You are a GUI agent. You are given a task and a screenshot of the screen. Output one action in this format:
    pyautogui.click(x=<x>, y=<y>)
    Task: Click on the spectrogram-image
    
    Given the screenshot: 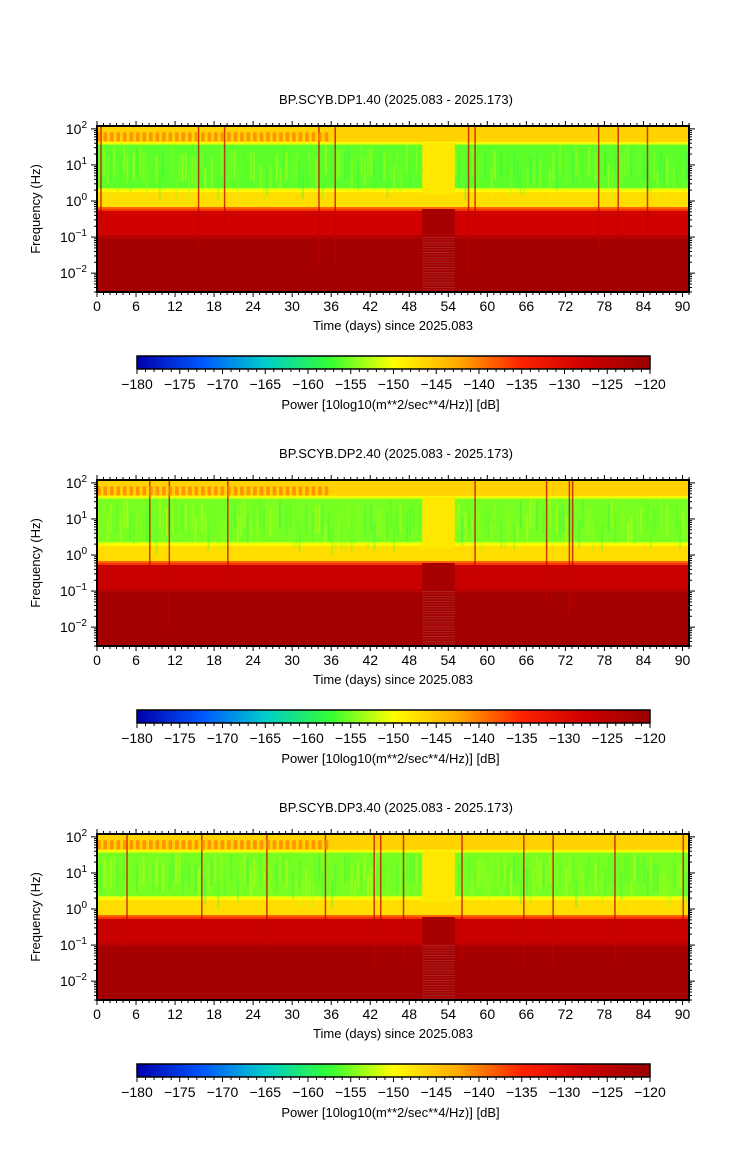 What is the action you would take?
    pyautogui.click(x=393, y=563)
    